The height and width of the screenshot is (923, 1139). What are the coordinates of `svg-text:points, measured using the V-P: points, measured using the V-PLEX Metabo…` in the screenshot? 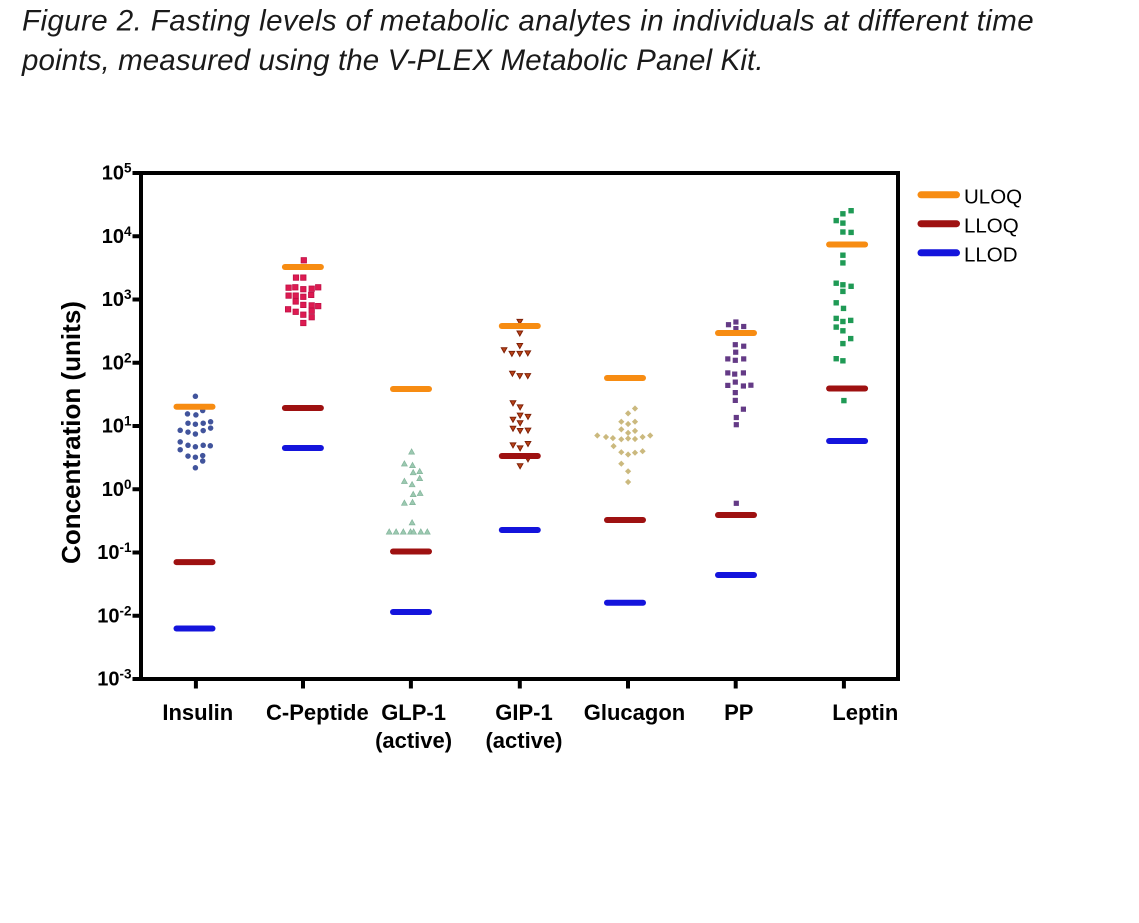 It's located at (392, 60).